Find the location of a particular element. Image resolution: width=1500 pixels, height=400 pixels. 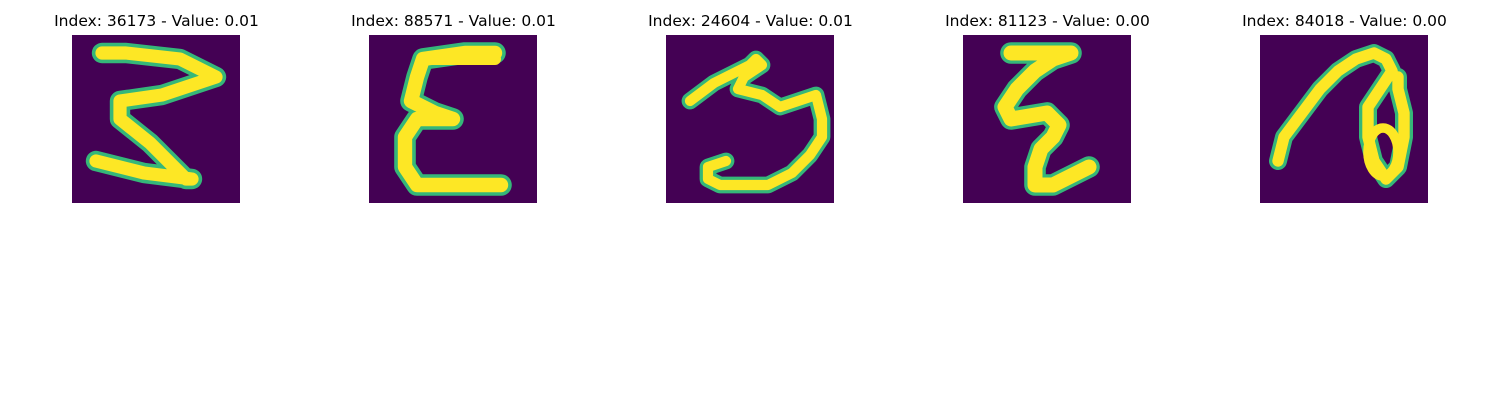

digit-panel-4: Index: 81123 - Value: 0.00 is located at coordinates (1047, 105).